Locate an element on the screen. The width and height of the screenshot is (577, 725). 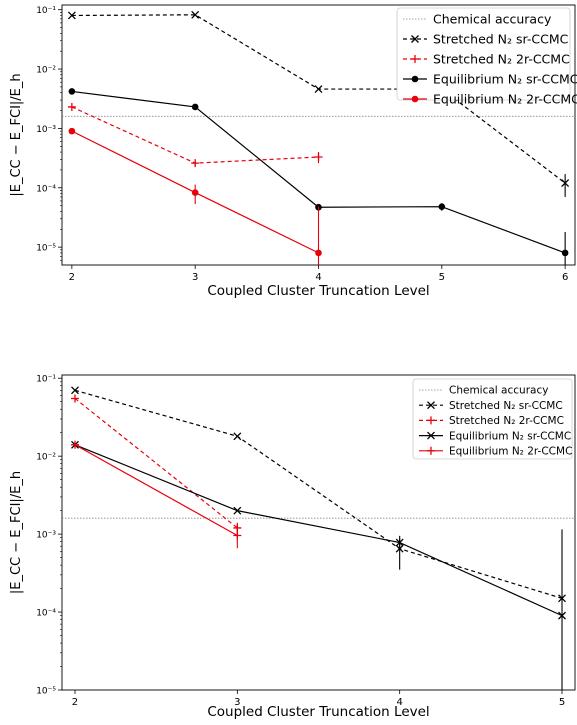
x-tick-label: 6 is located at coordinates (565, 277).